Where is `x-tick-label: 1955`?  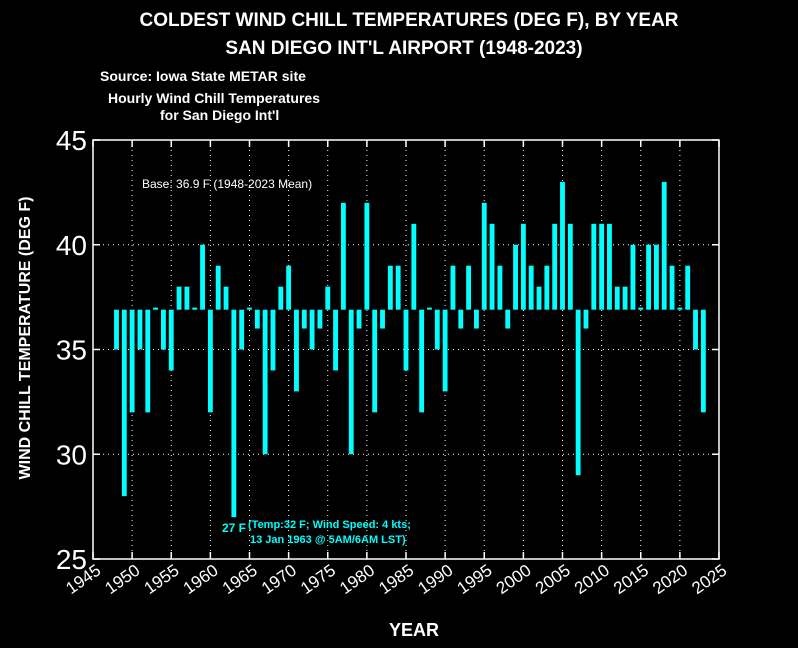
x-tick-label: 1955 is located at coordinates (162, 579).